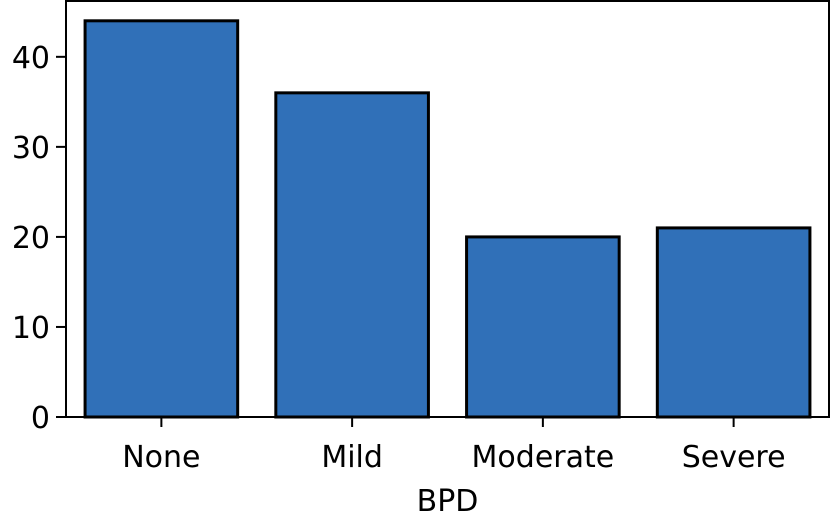 The width and height of the screenshot is (830, 521). I want to click on y-tick-label: 40, so click(31, 58).